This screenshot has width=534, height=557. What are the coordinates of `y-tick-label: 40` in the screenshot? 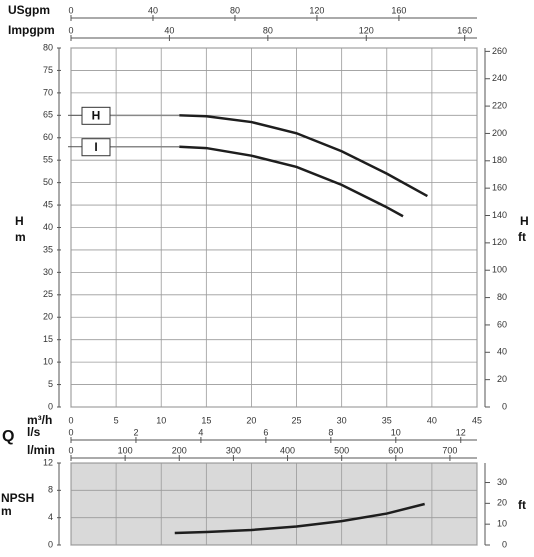 It's located at (48, 227).